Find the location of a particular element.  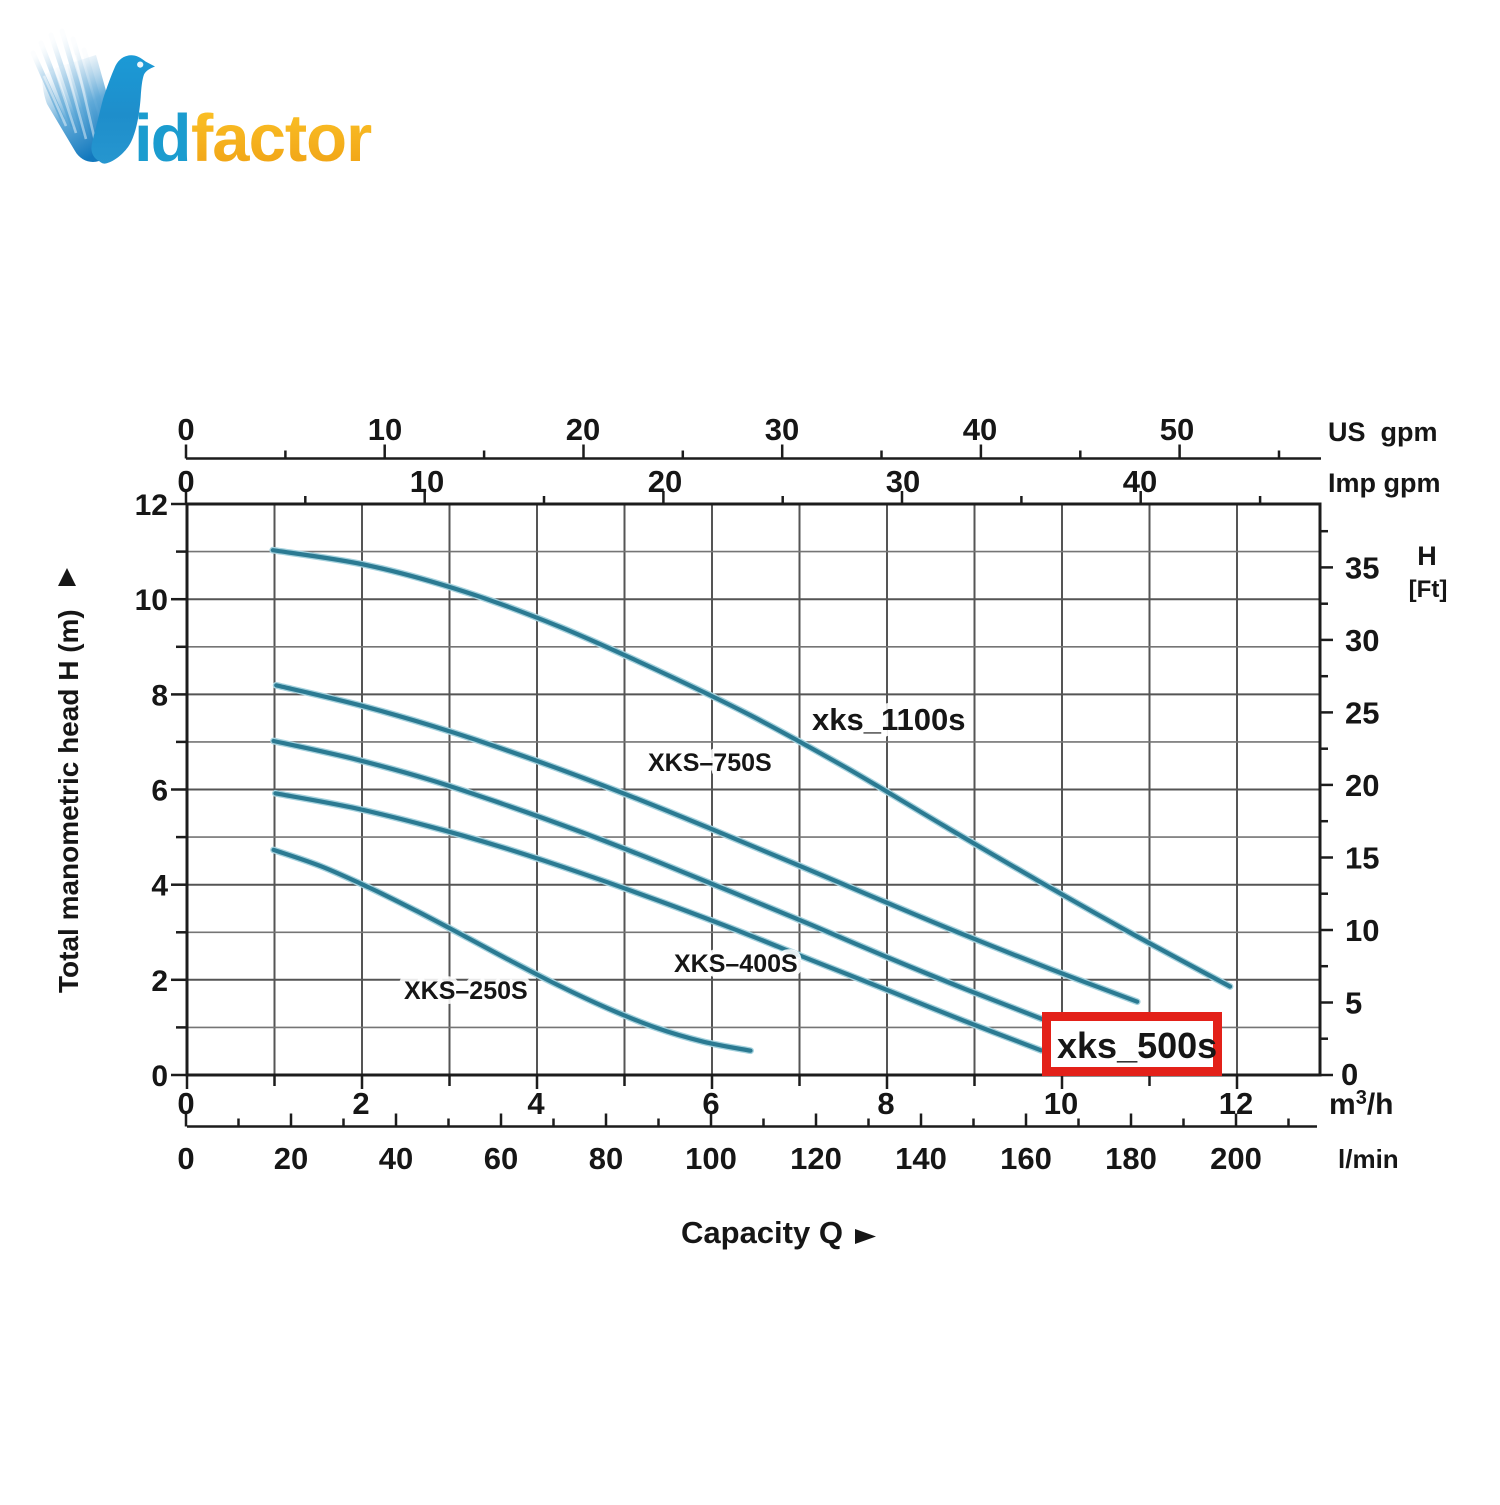

svg-text: 180 is located at coordinates (1131, 1158).